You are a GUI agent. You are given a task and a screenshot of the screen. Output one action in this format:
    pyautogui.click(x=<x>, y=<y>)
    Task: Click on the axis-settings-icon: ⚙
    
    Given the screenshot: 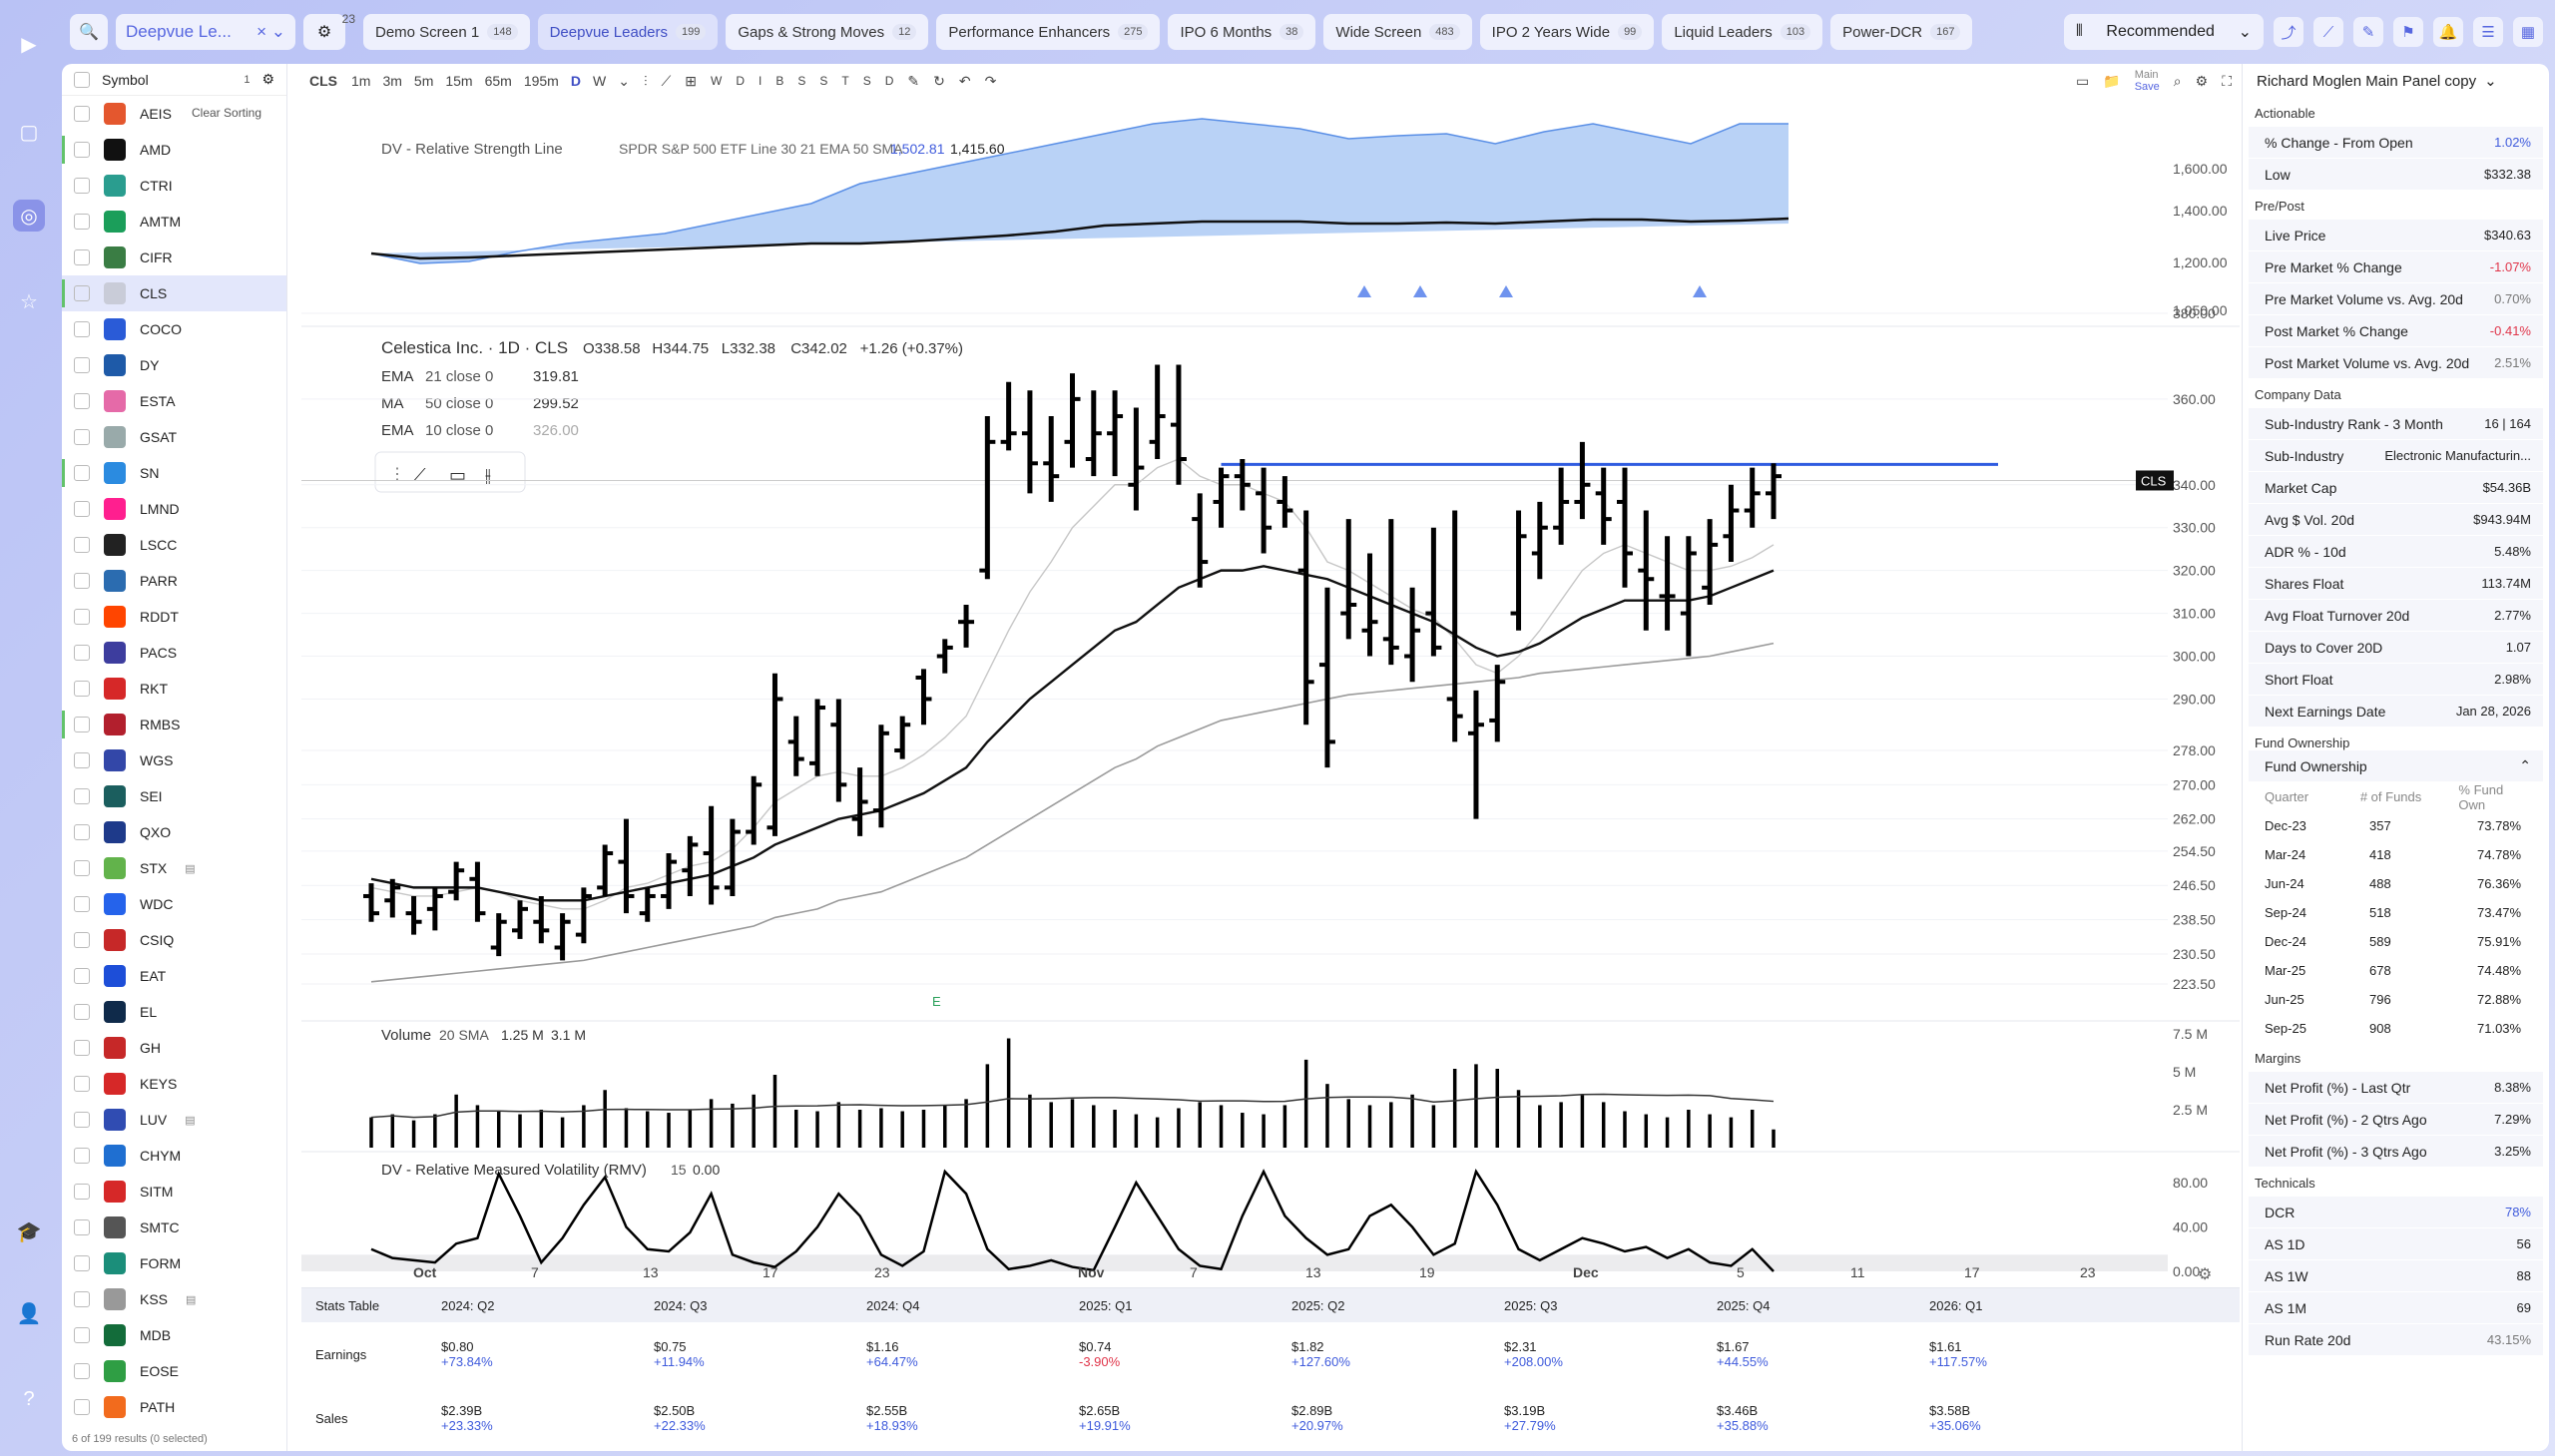 What is the action you would take?
    pyautogui.click(x=2205, y=1274)
    